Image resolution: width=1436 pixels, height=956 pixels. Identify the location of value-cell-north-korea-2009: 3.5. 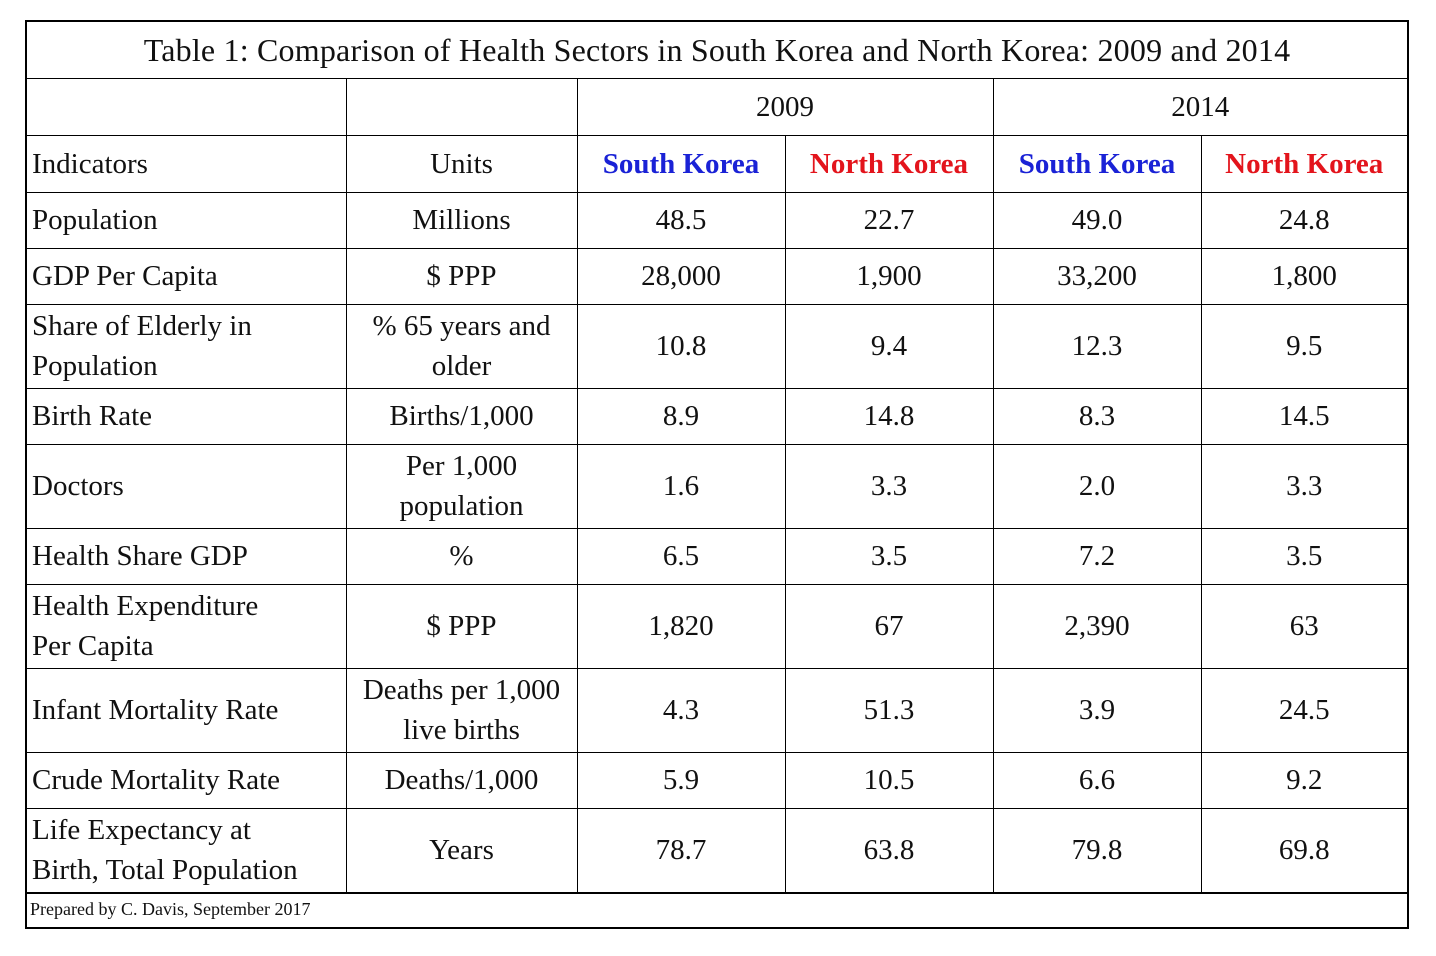
(889, 556).